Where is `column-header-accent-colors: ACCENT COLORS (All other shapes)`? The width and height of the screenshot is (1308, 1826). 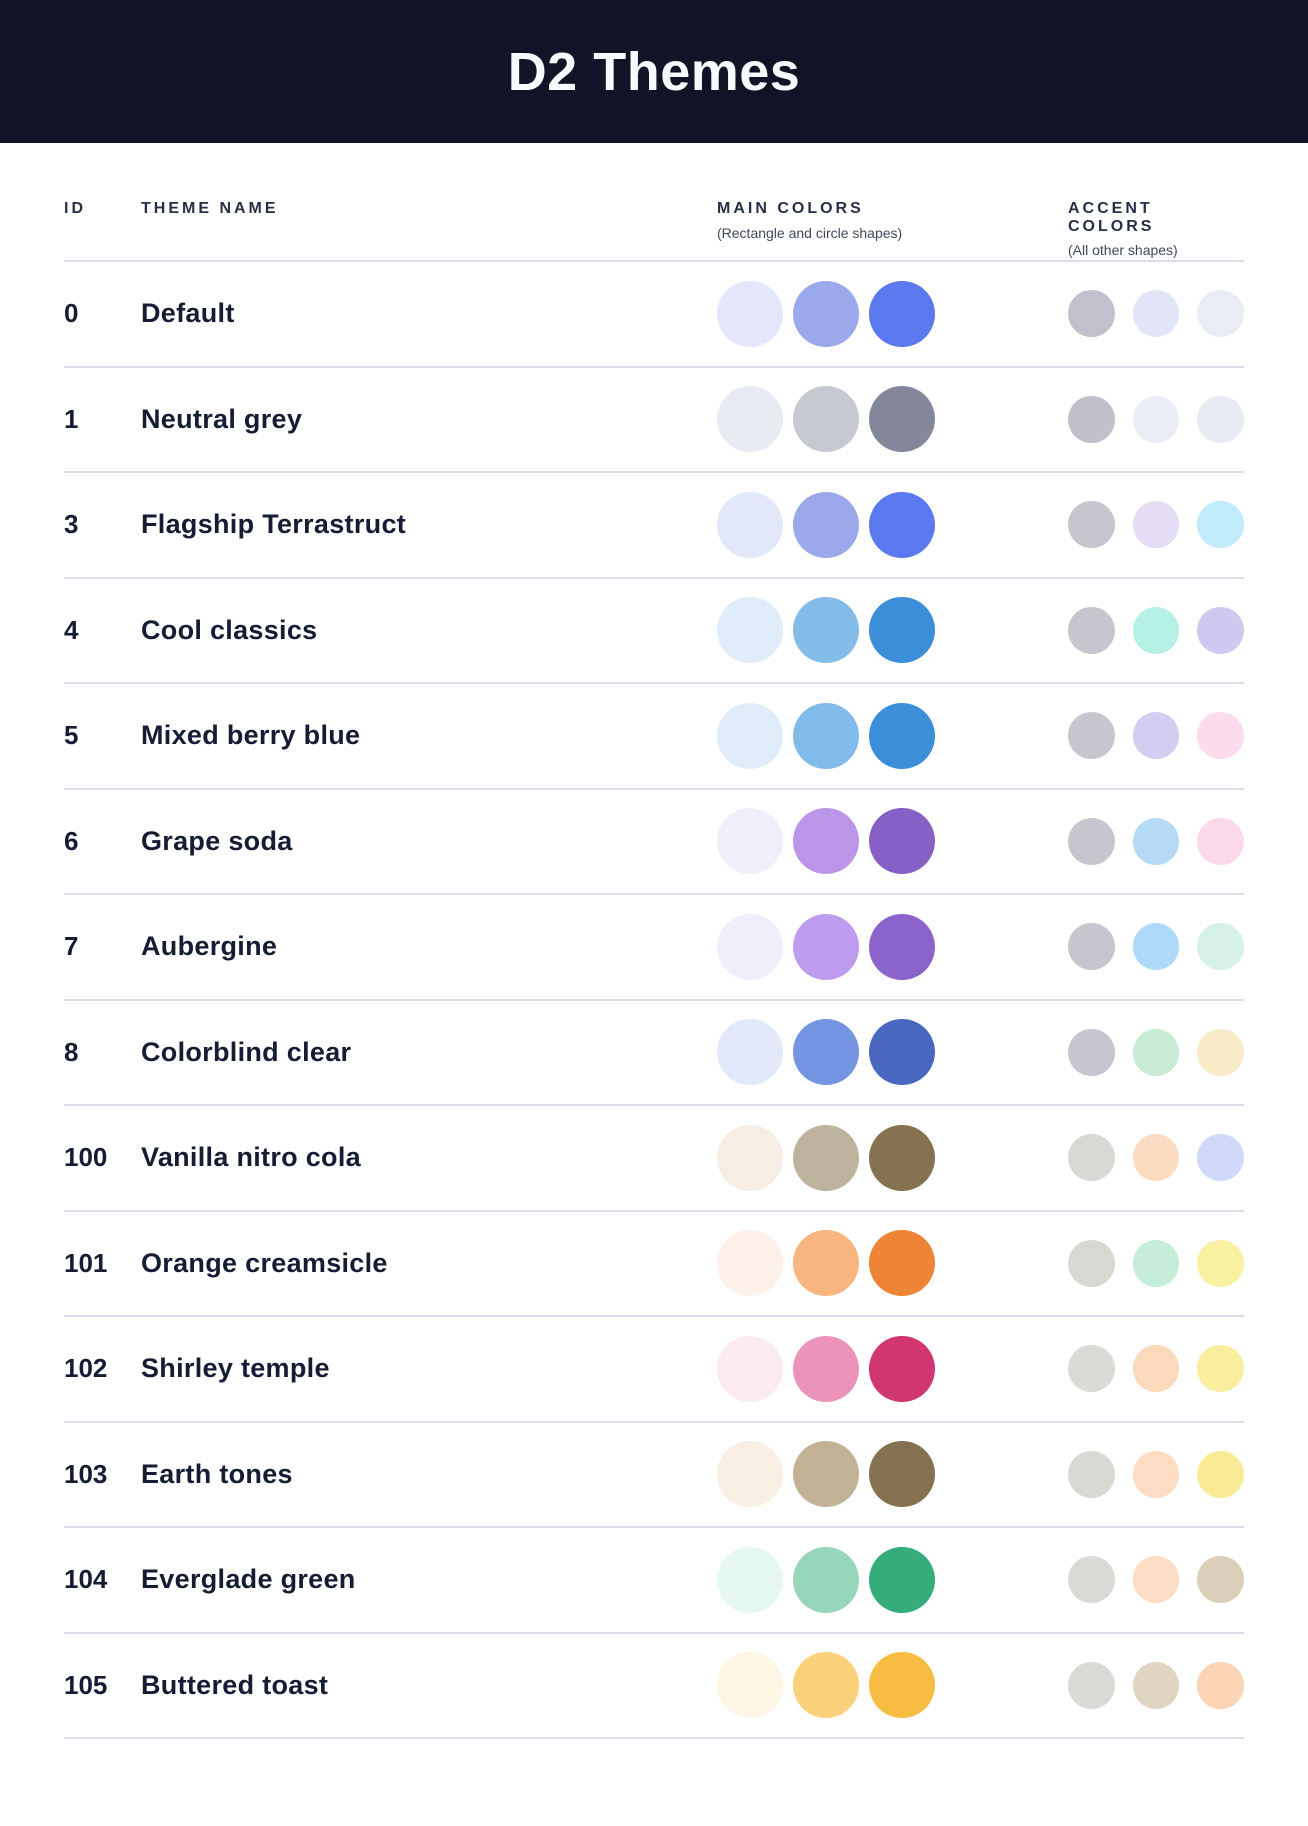 column-header-accent-colors: ACCENT COLORS (All other shapes) is located at coordinates (1156, 201).